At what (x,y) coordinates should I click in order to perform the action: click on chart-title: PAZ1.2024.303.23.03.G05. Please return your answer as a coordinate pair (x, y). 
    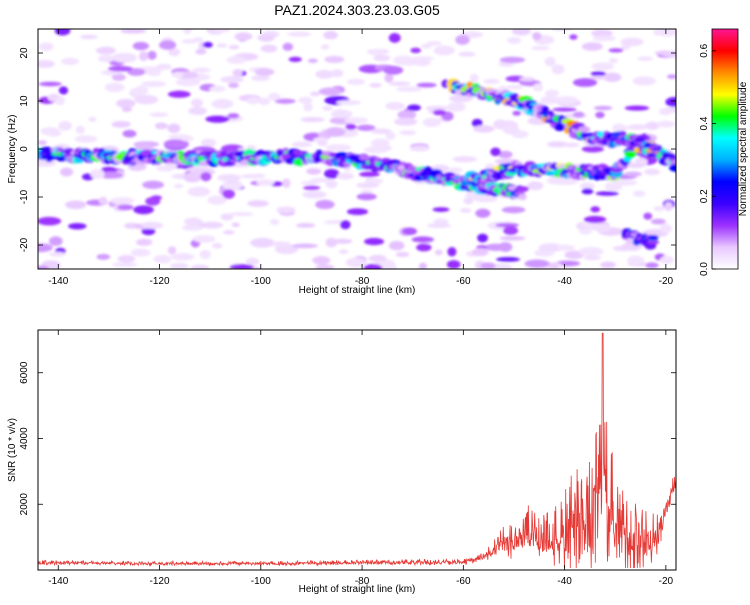
    Looking at the image, I should click on (357, 10).